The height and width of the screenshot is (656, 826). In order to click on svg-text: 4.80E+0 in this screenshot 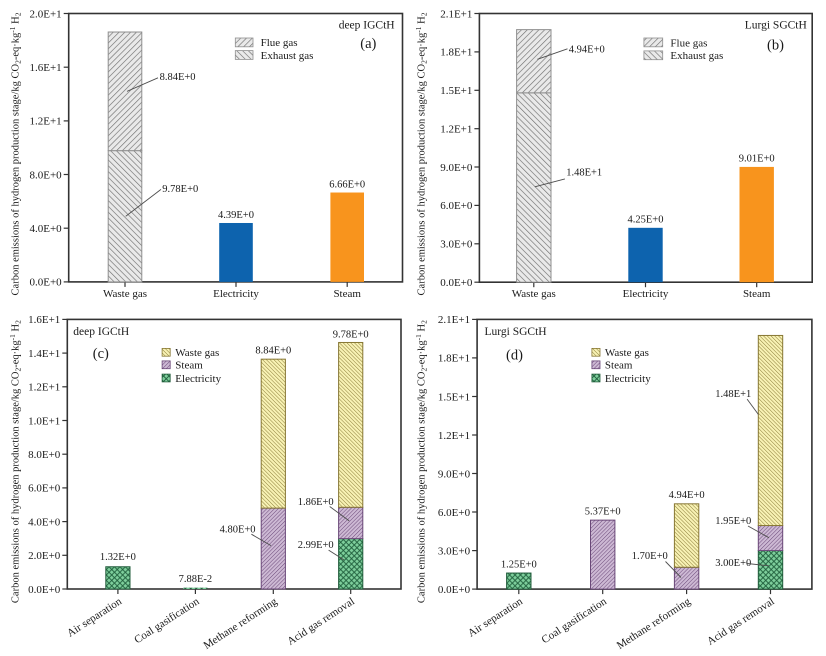, I will do `click(238, 530)`.